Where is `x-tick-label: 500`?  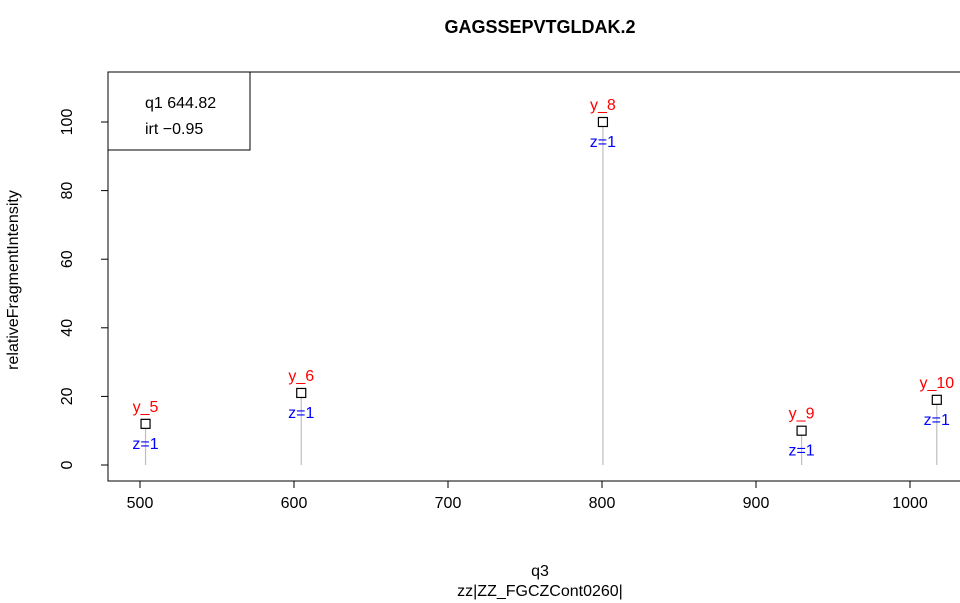
x-tick-label: 500 is located at coordinates (140, 503).